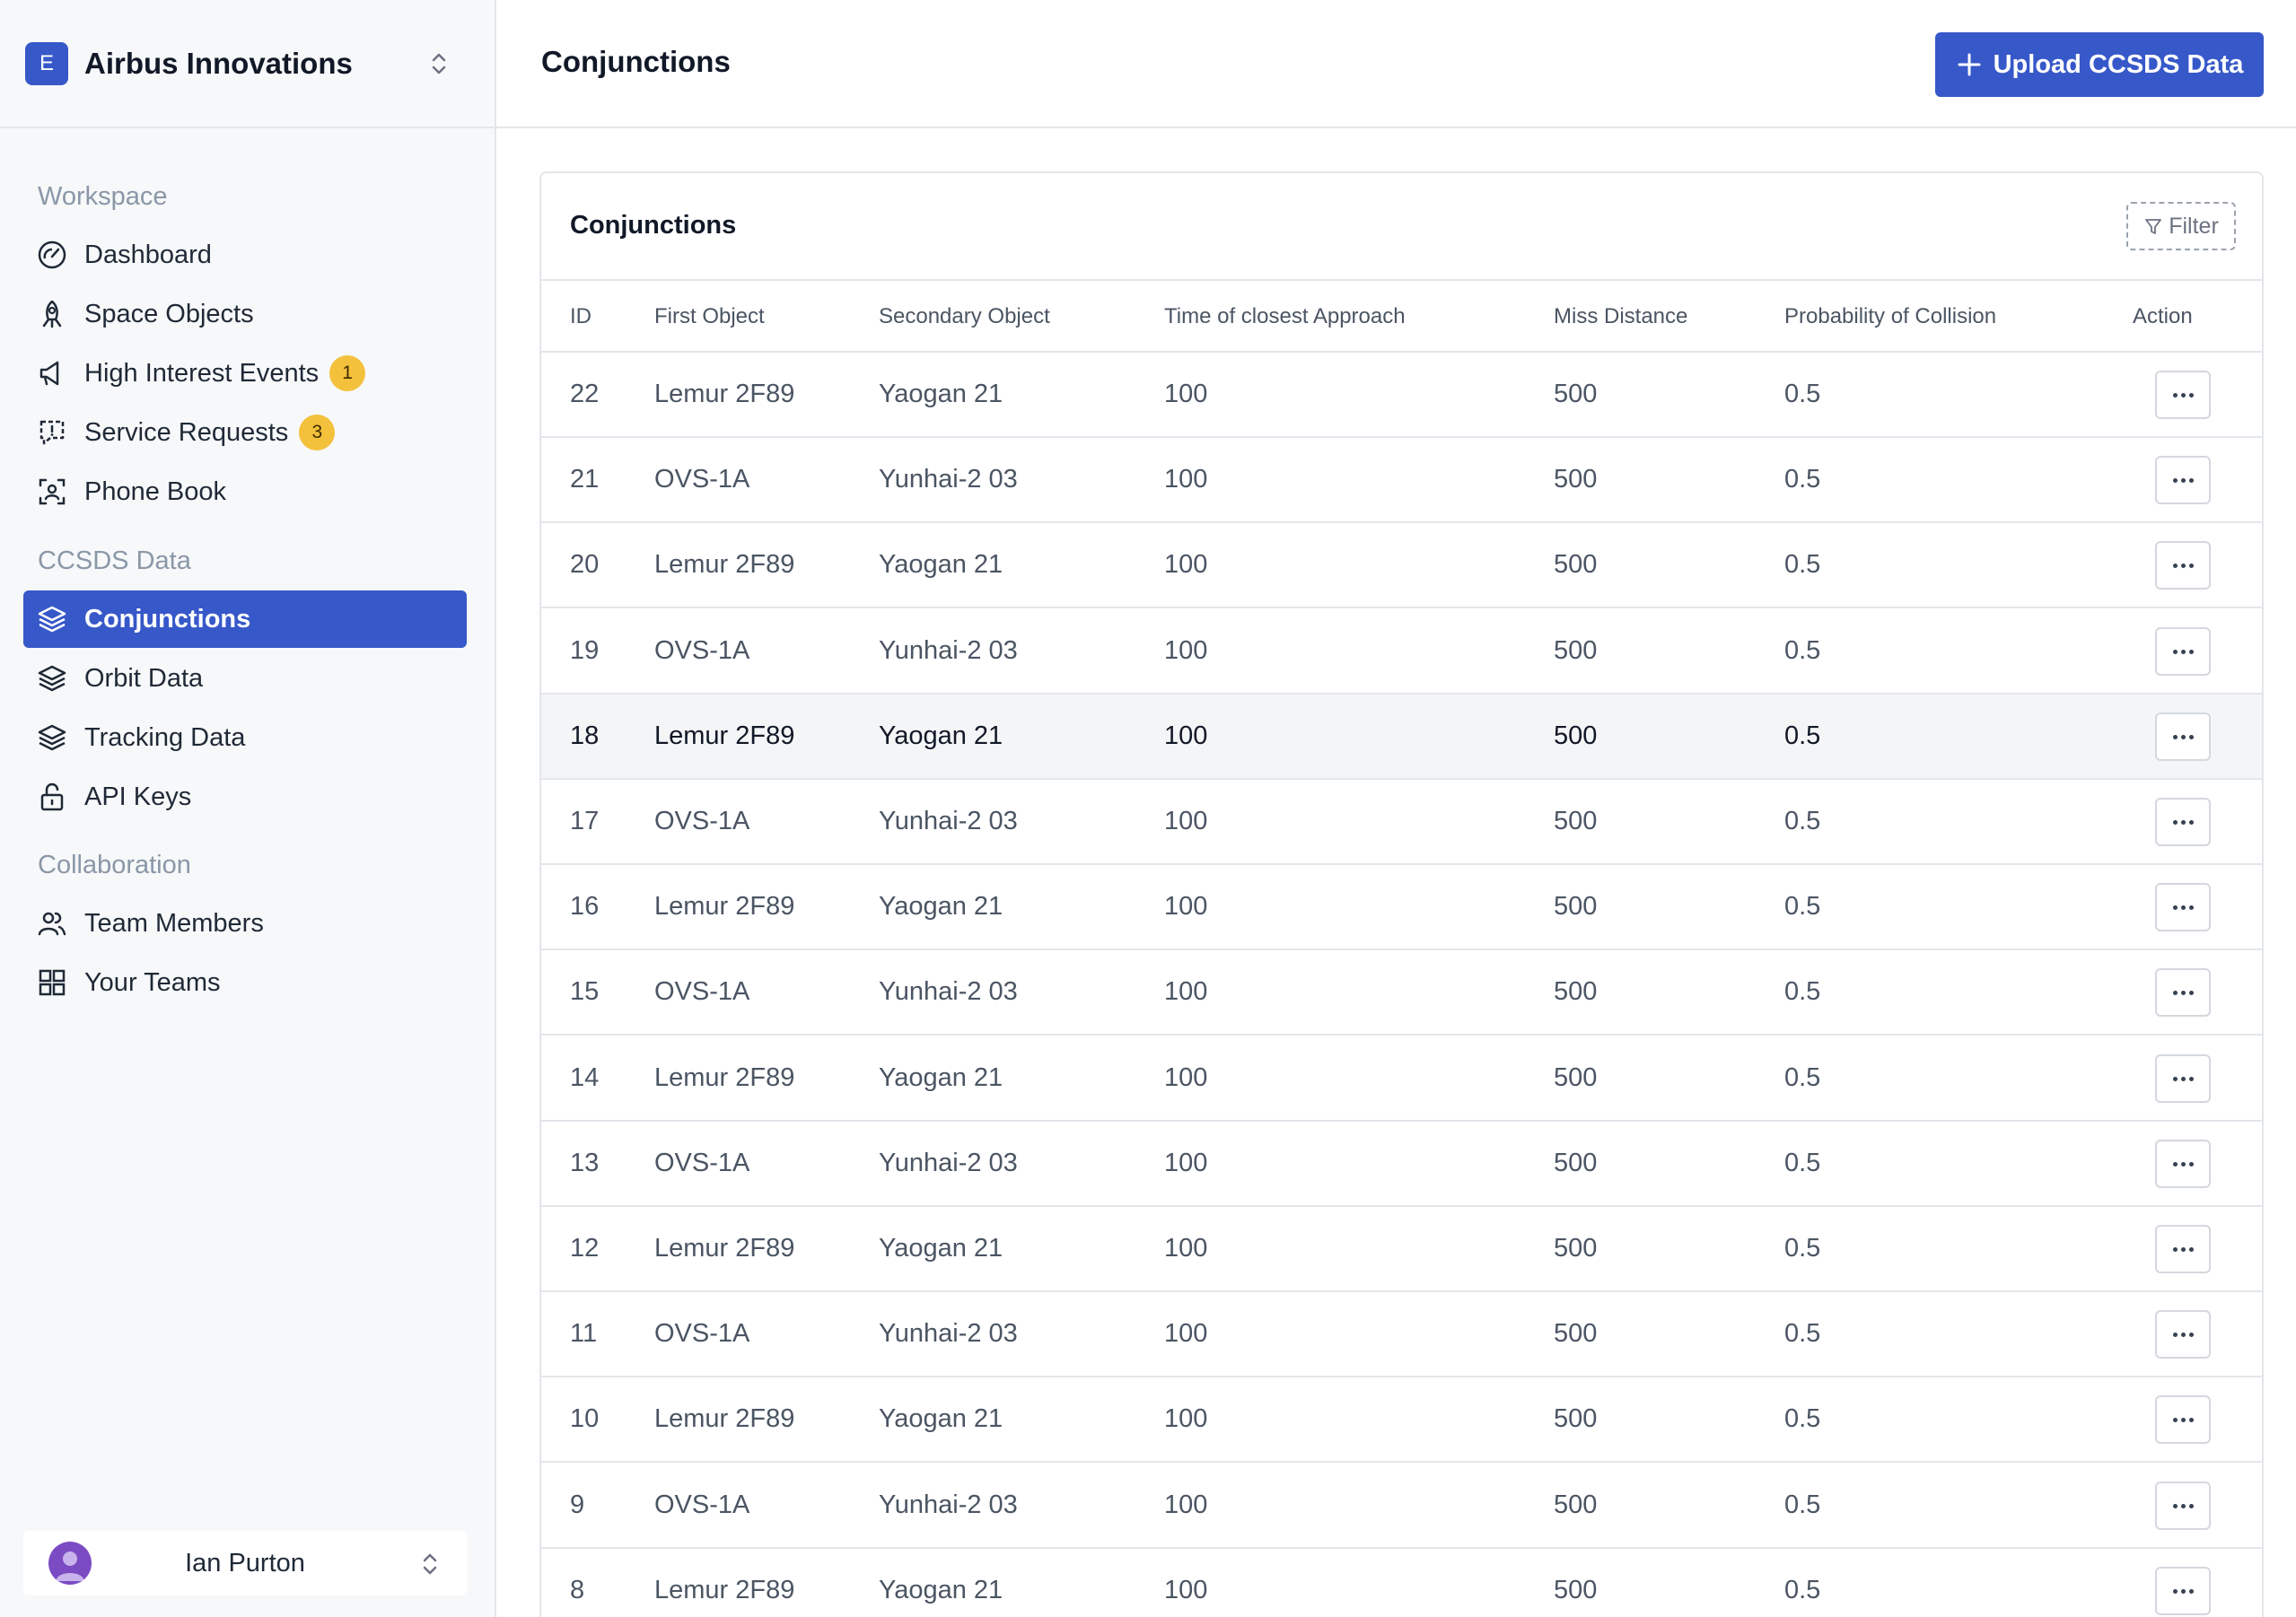 The height and width of the screenshot is (1617, 2296). I want to click on layers-icon, so click(52, 679).